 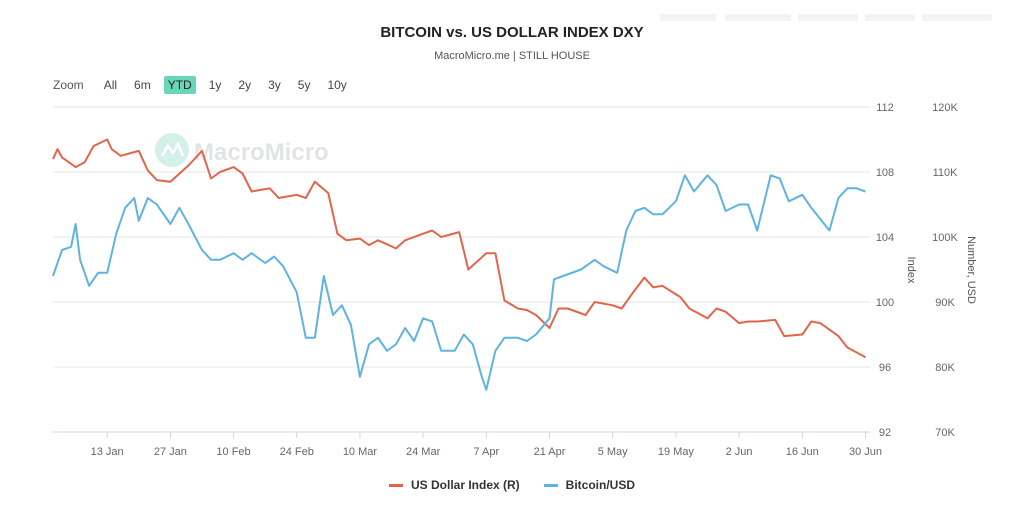 What do you see at coordinates (945, 270) in the screenshot?
I see `right-axis-labels: 120K 110K 100K 90K 80K 70K` at bounding box center [945, 270].